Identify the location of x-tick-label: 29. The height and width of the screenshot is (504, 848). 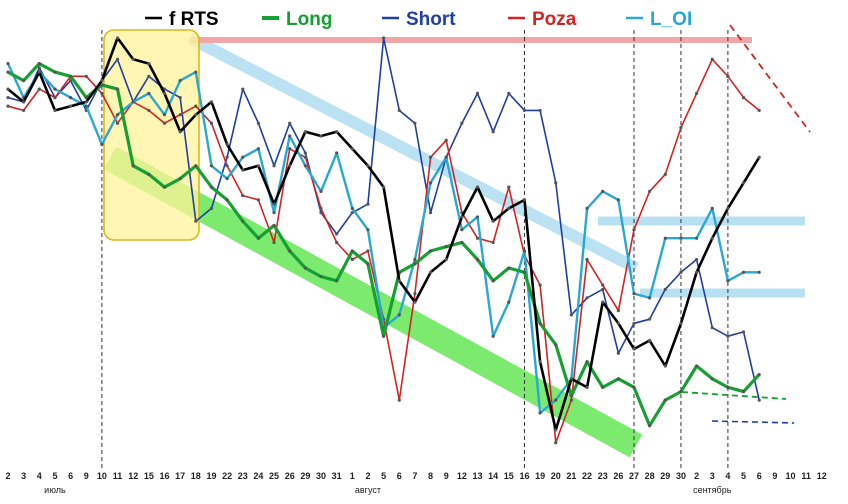
(665, 476).